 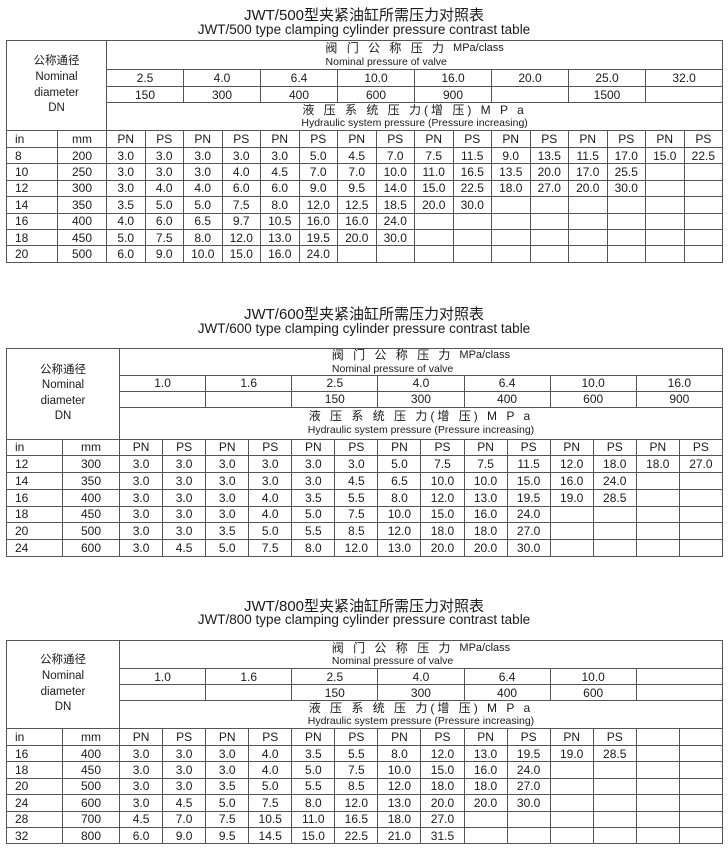 I want to click on pressure-value-cell: 27.0, so click(x=549, y=188).